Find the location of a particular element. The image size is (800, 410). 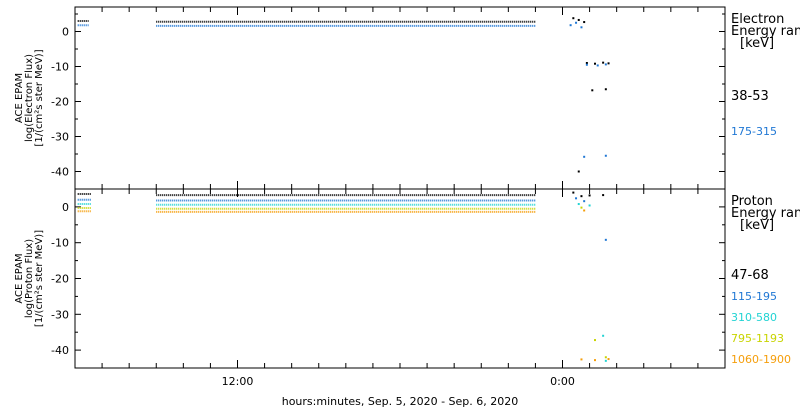

legend-entry: 38-53 is located at coordinates (750, 96).